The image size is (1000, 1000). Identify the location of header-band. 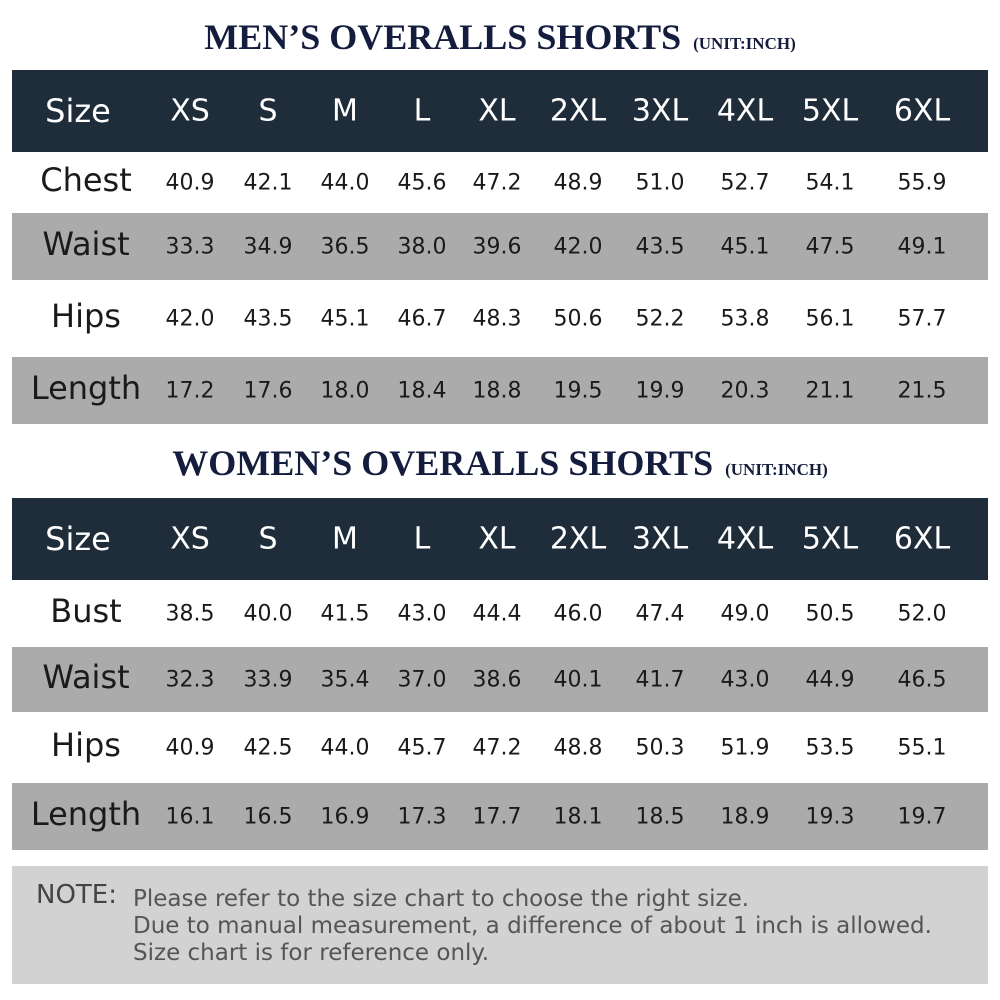
(500, 539).